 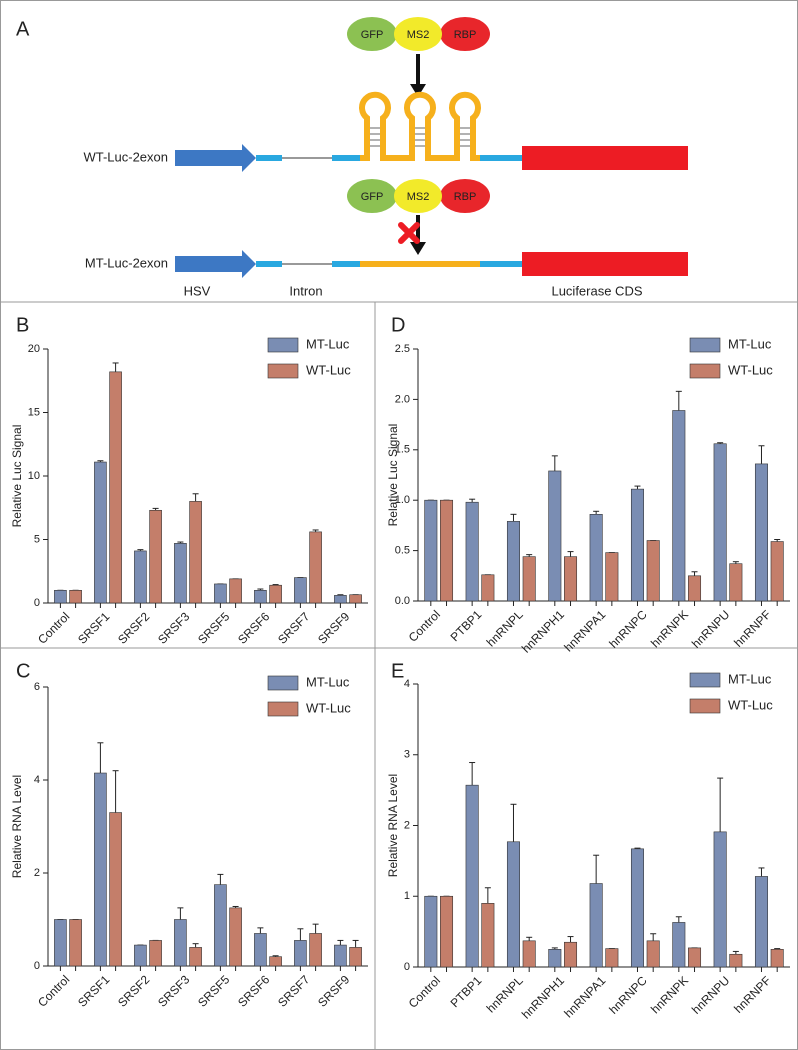 What do you see at coordinates (34, 476) in the screenshot?
I see `y-tick-label: 10` at bounding box center [34, 476].